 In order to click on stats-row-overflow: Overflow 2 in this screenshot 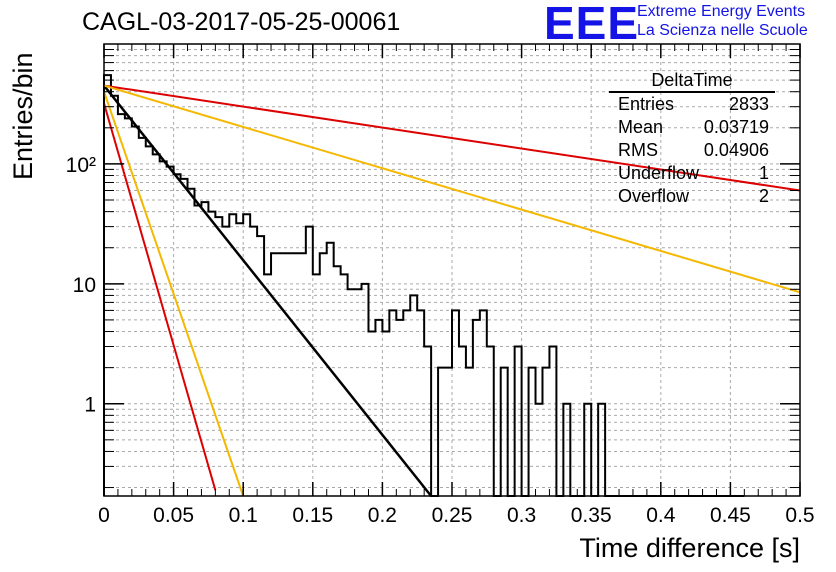, I will do `click(692, 196)`.